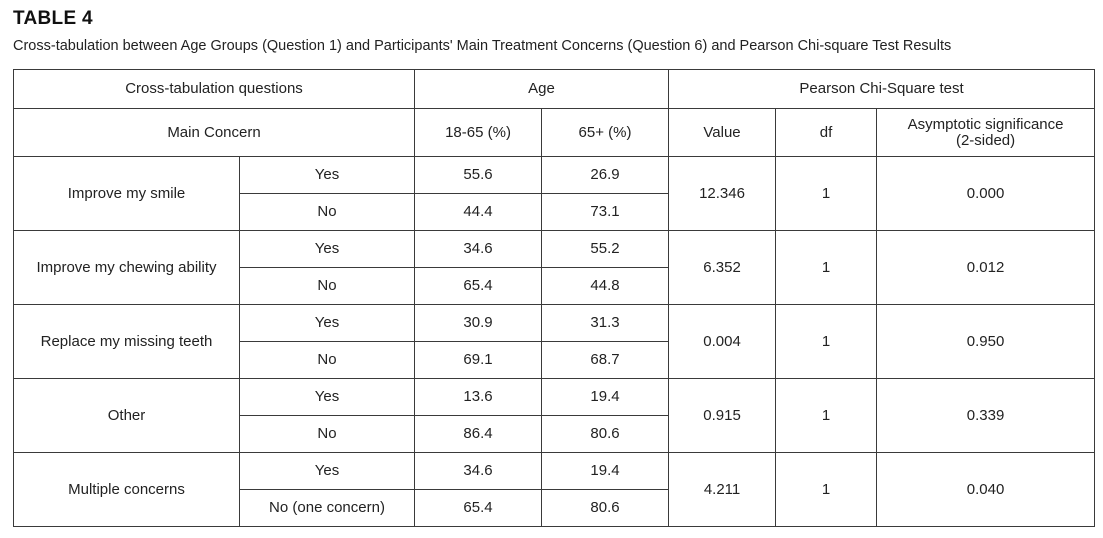 The width and height of the screenshot is (1103, 538). What do you see at coordinates (327, 508) in the screenshot?
I see `response-label: No (one concern)` at bounding box center [327, 508].